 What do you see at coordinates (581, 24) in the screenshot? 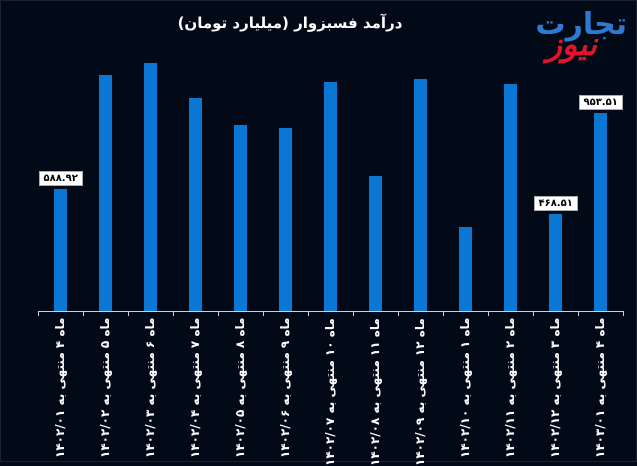
I see `logo-text-primary: تجارت` at bounding box center [581, 24].